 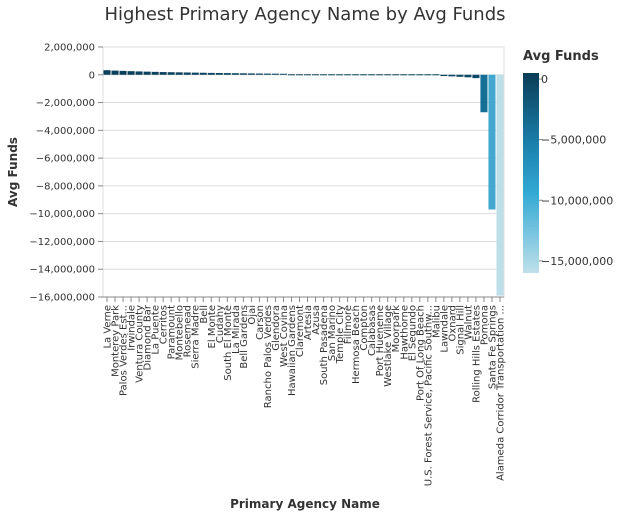 I want to click on x-tick-label: Ojai, so click(x=252, y=315).